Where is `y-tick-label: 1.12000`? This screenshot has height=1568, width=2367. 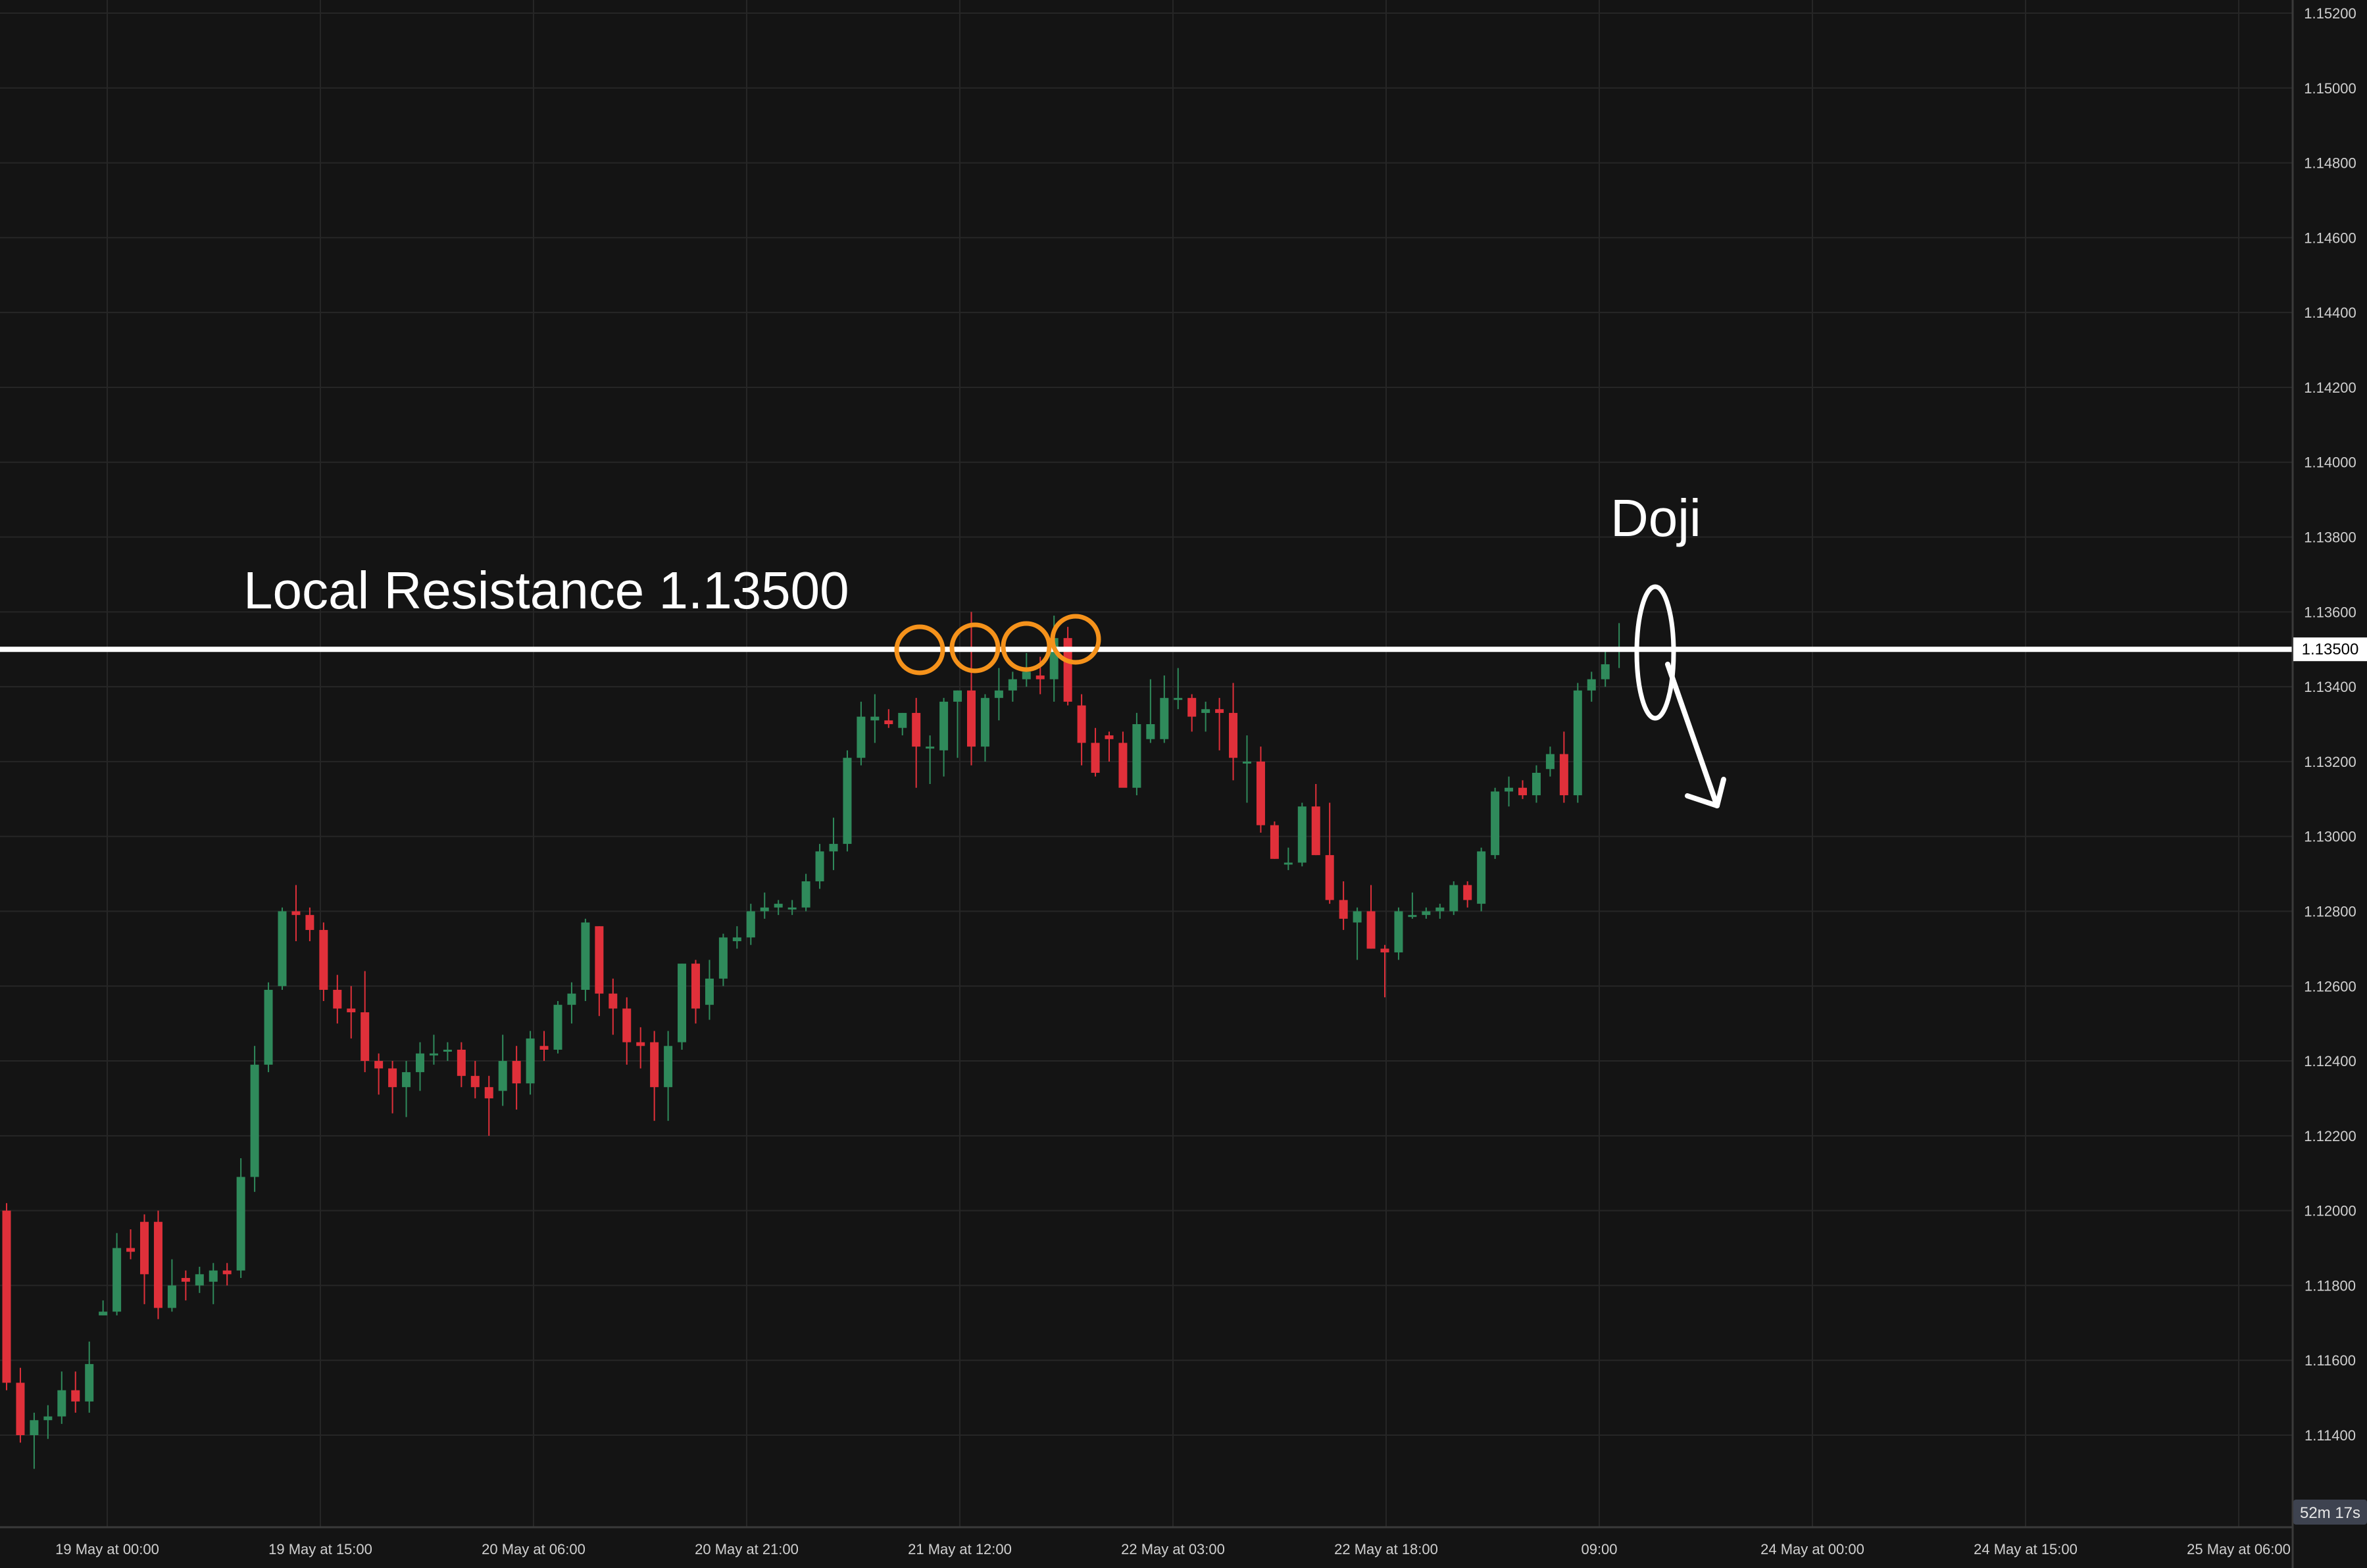 y-tick-label: 1.12000 is located at coordinates (2330, 1211).